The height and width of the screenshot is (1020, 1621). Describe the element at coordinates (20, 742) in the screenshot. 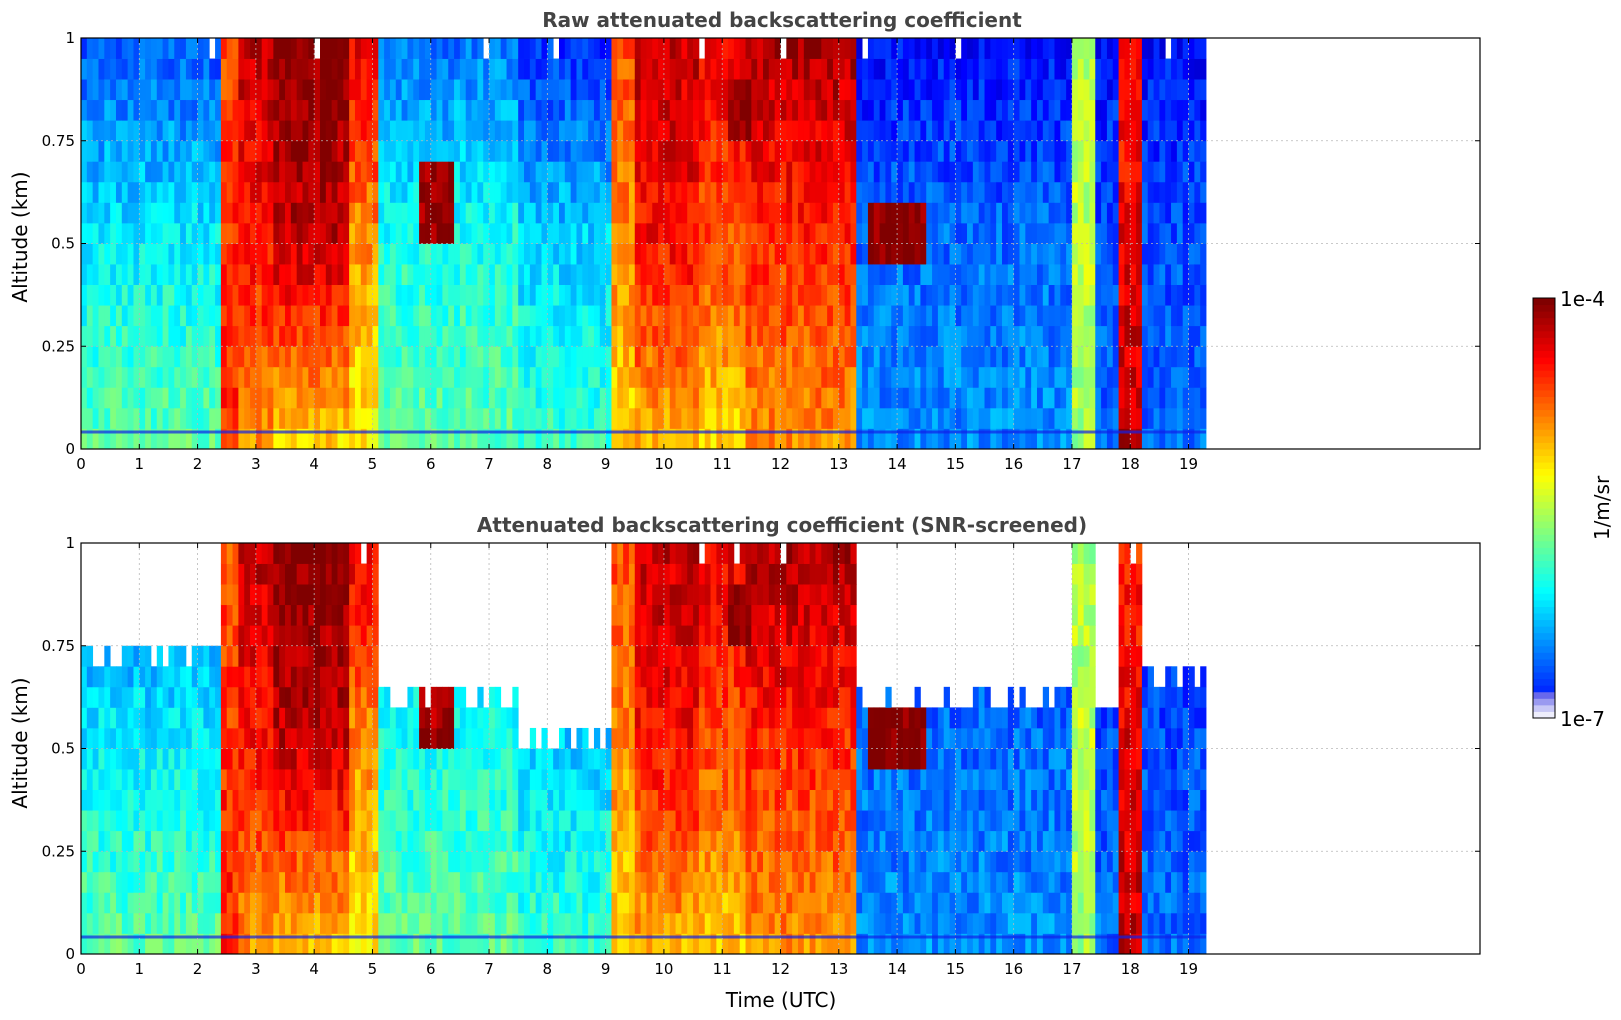

I see `y-axis-label: Altitude (km)` at that location.